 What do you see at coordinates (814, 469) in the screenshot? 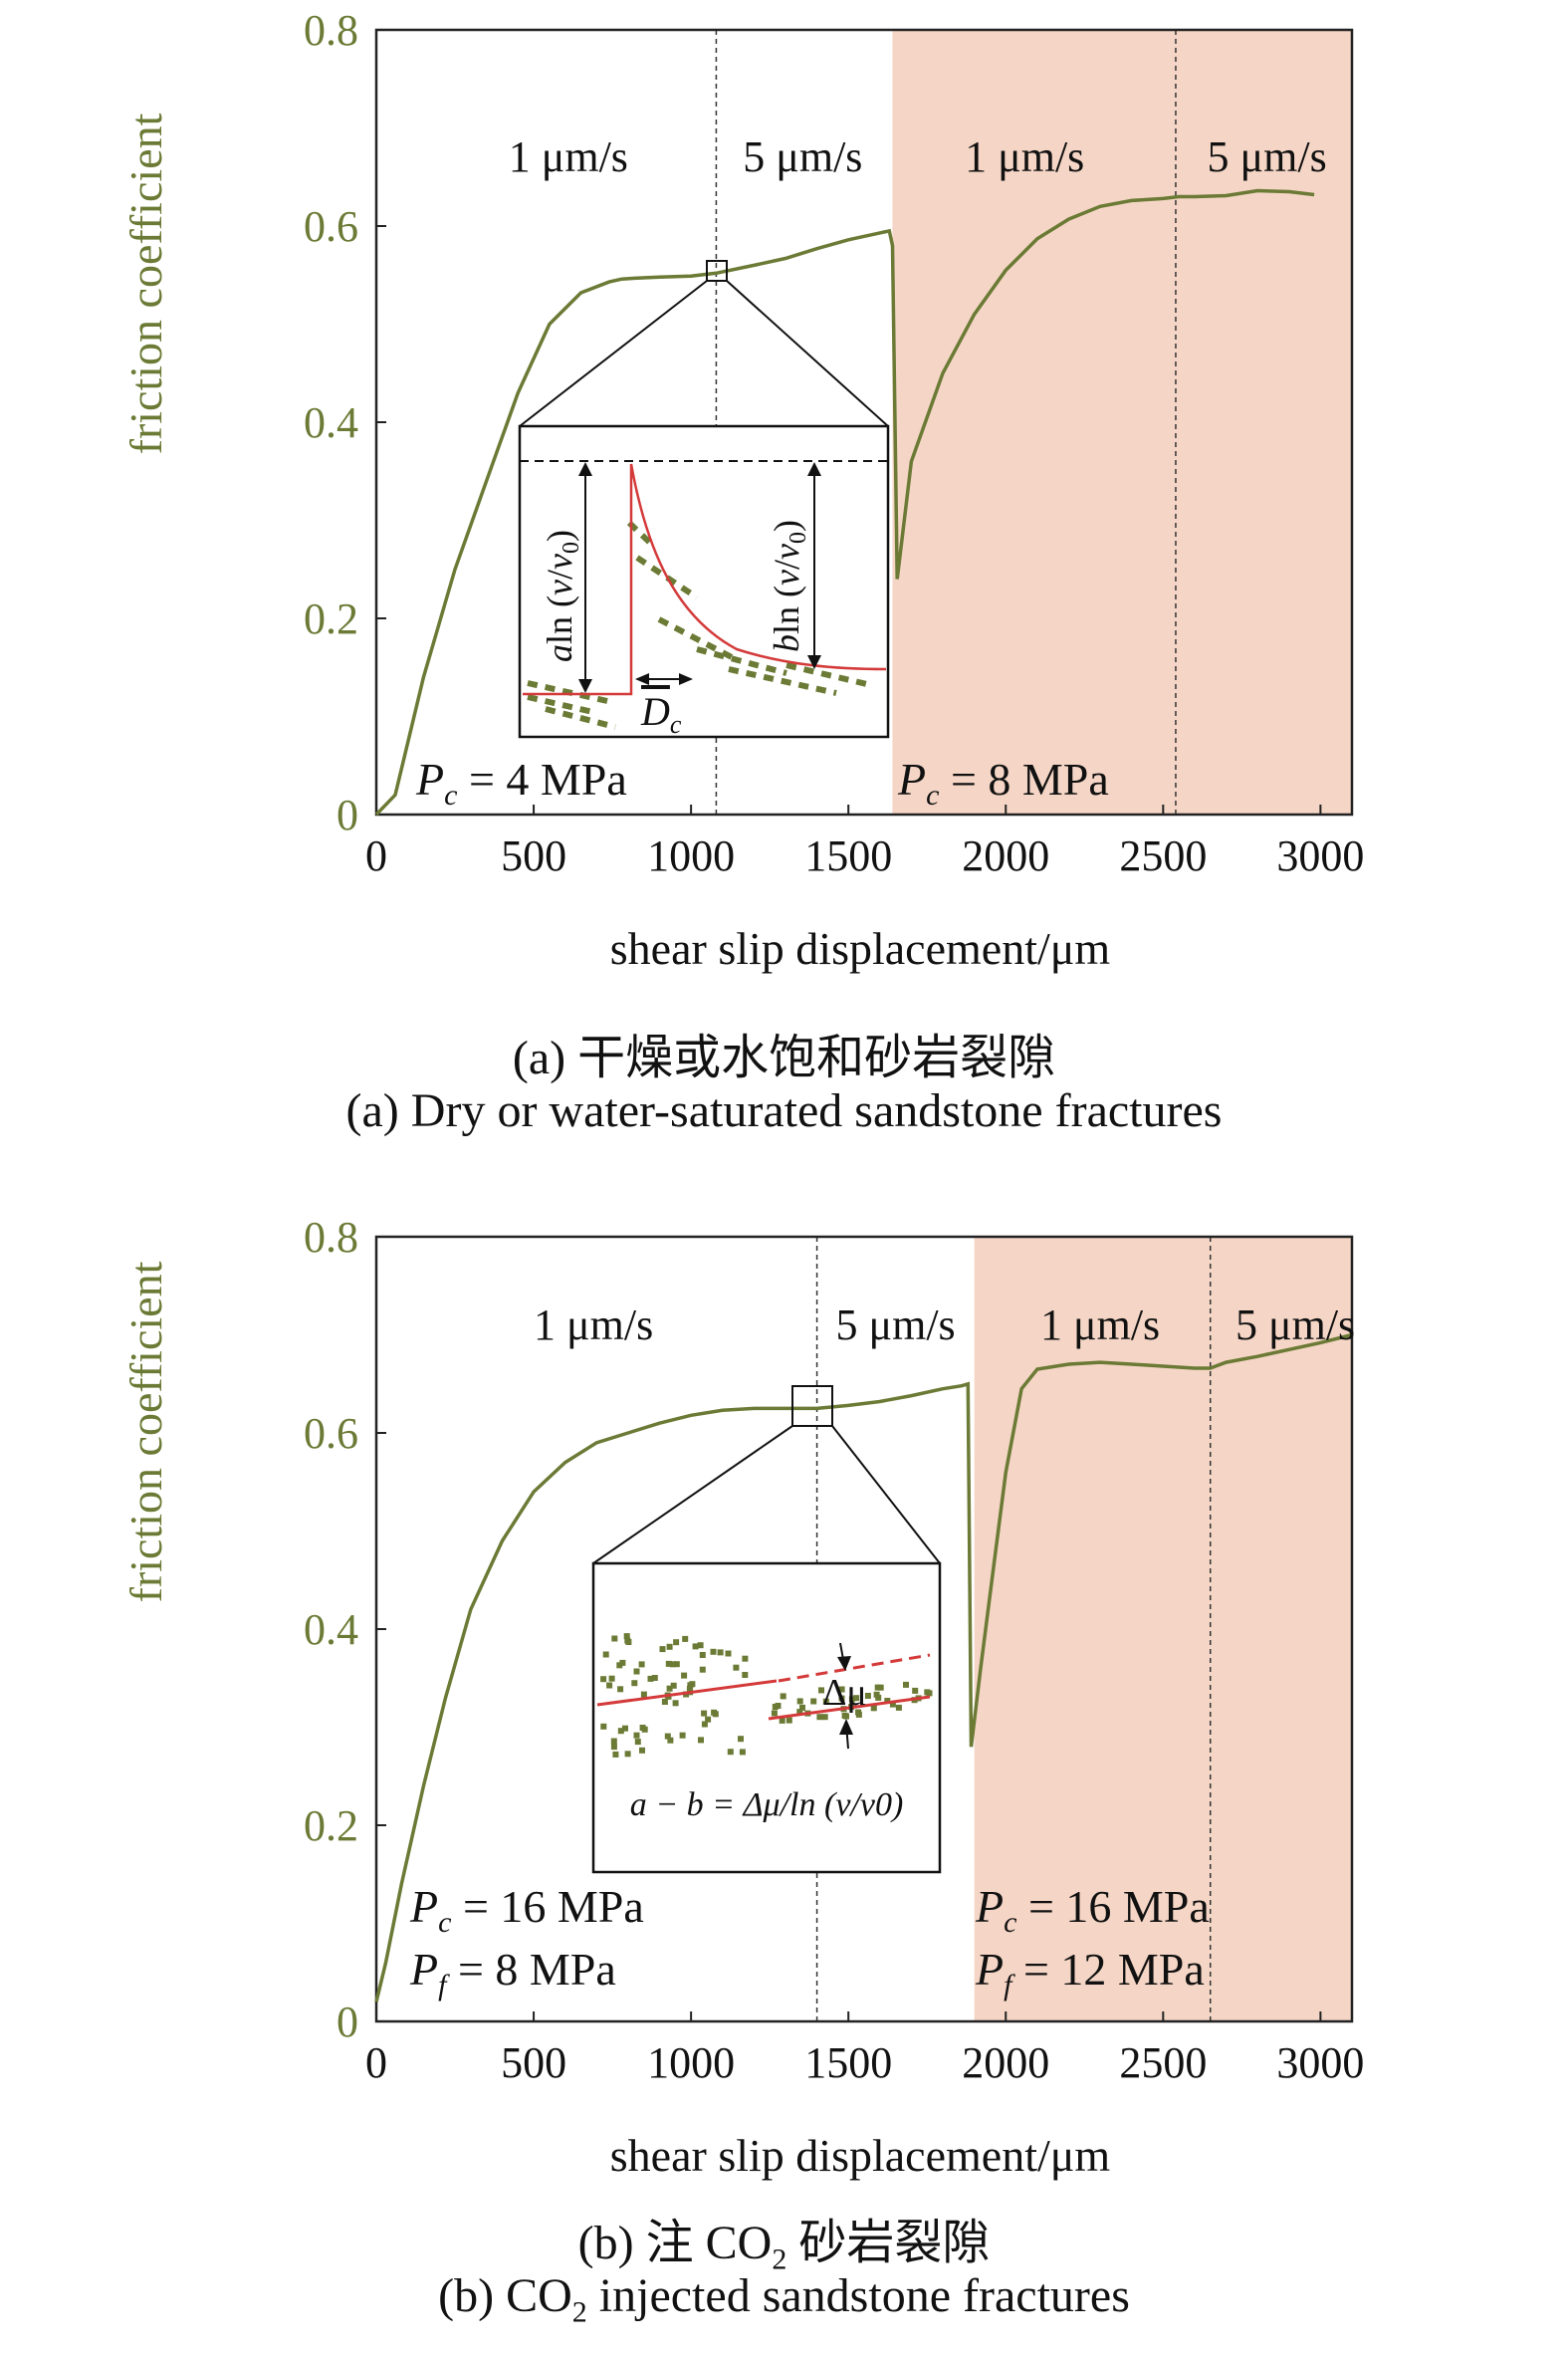
I see `inset-a-b-arrow-head-top` at bounding box center [814, 469].